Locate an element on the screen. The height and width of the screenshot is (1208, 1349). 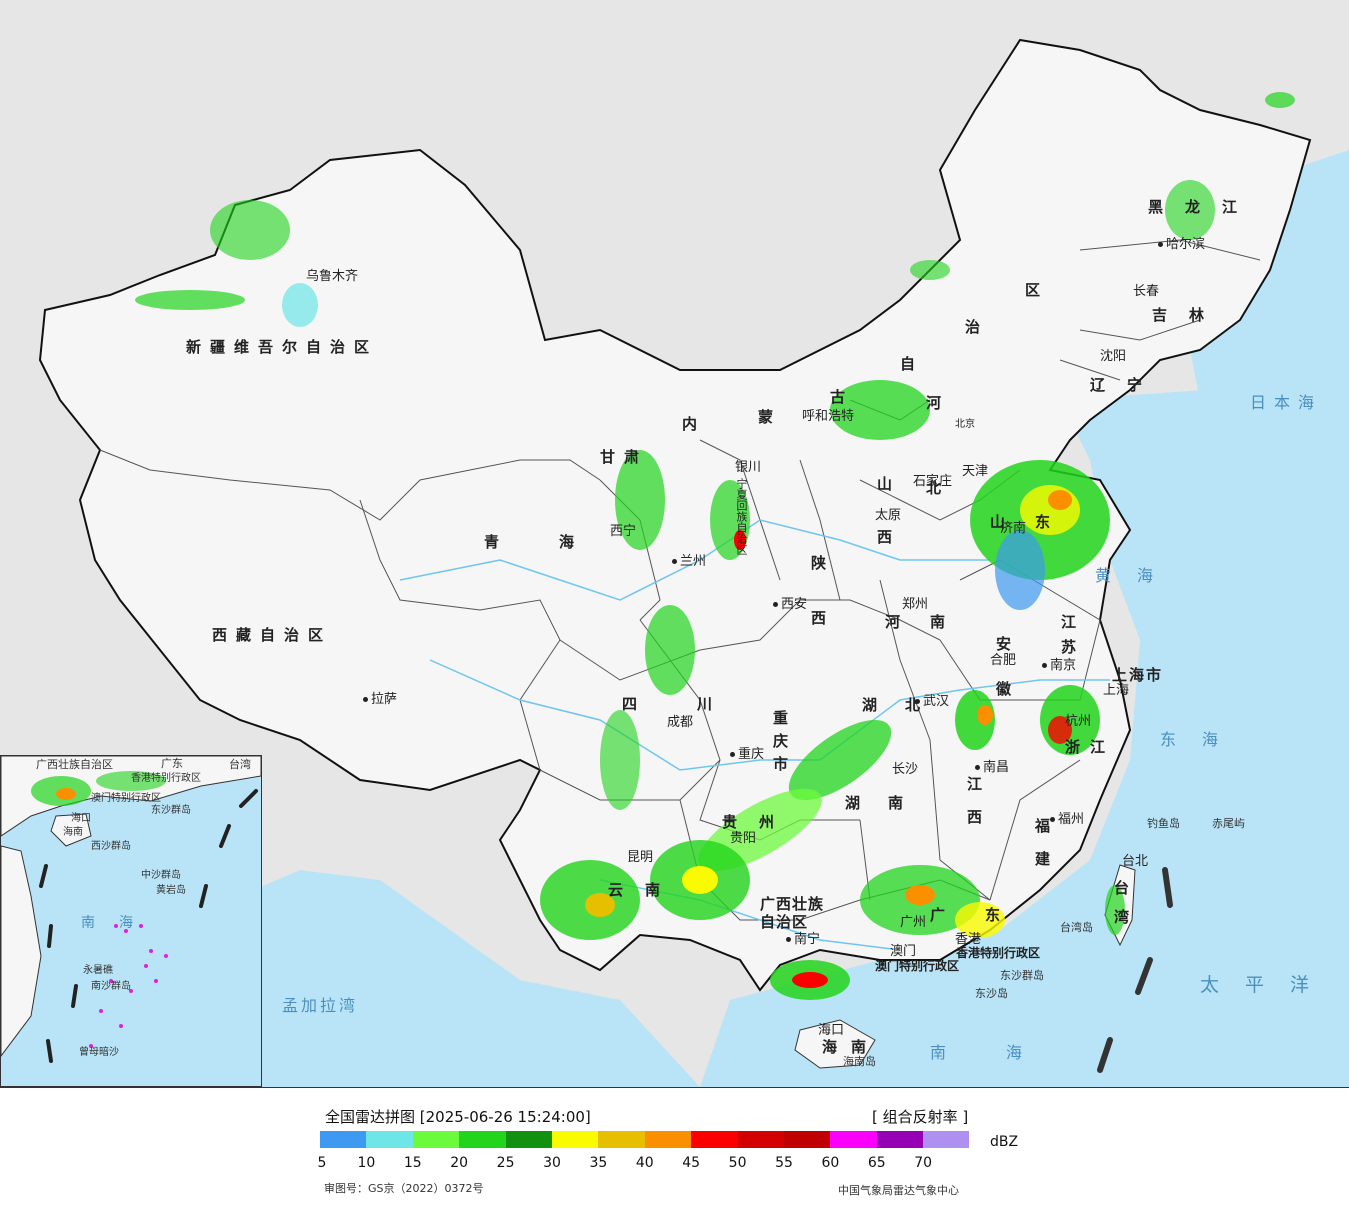
province-jiangxi: 江西 is located at coordinates (974, 809).